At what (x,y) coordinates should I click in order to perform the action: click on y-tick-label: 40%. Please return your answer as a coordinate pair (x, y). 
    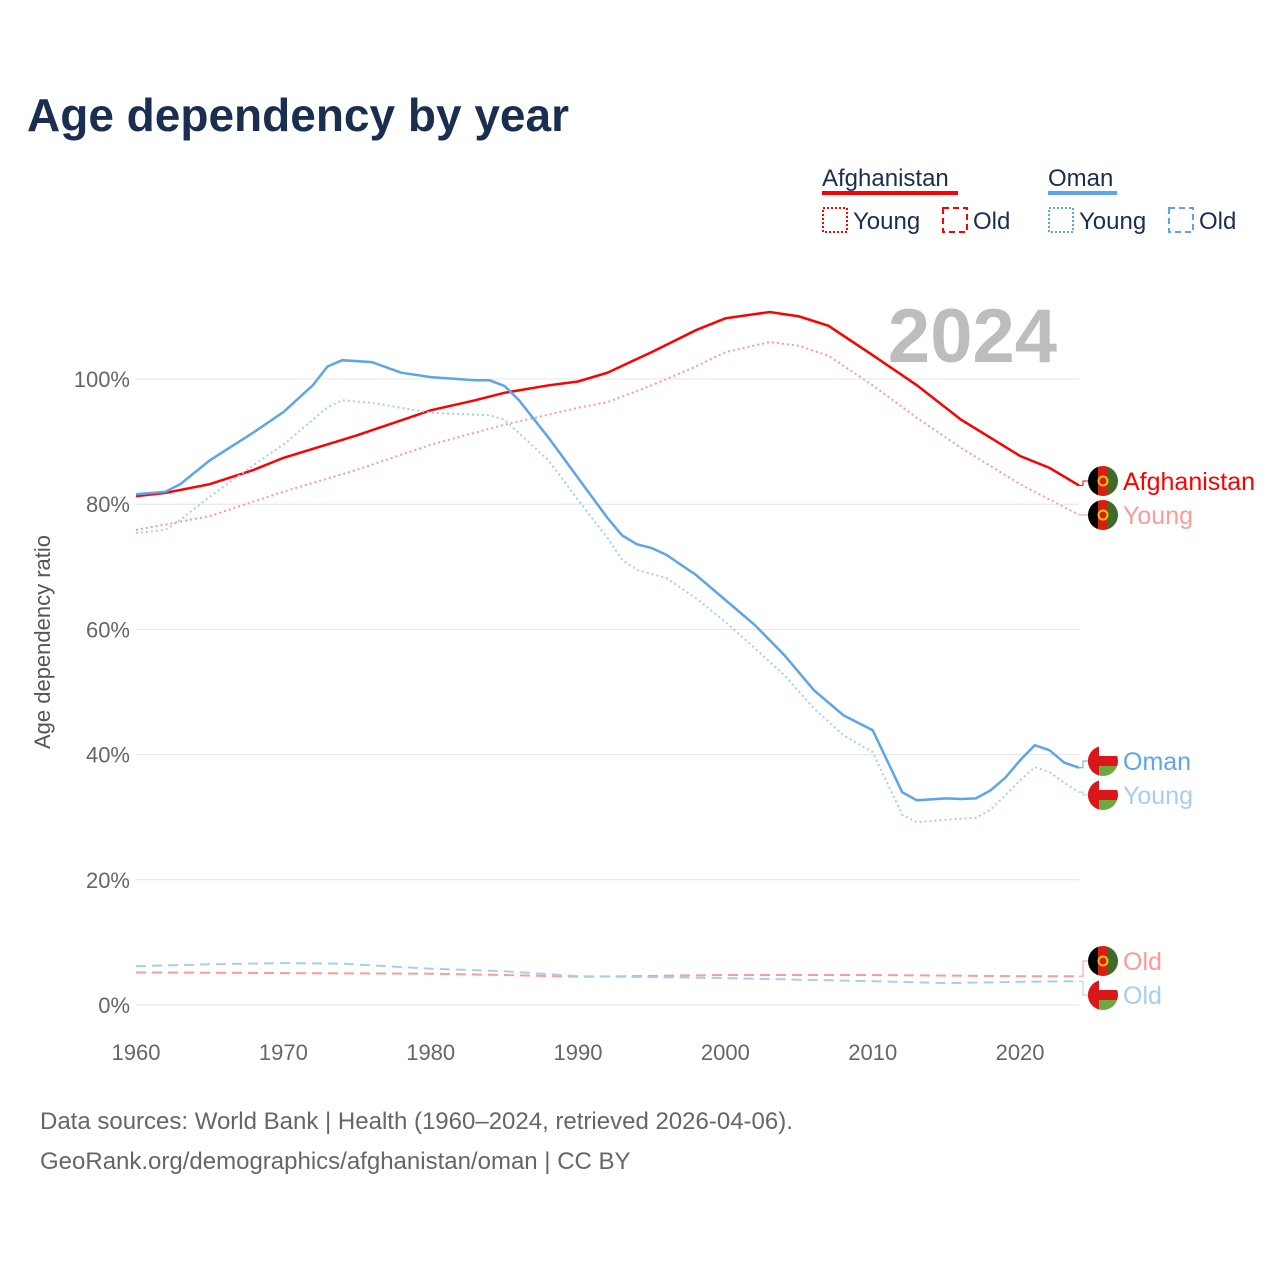
    Looking at the image, I should click on (108, 755).